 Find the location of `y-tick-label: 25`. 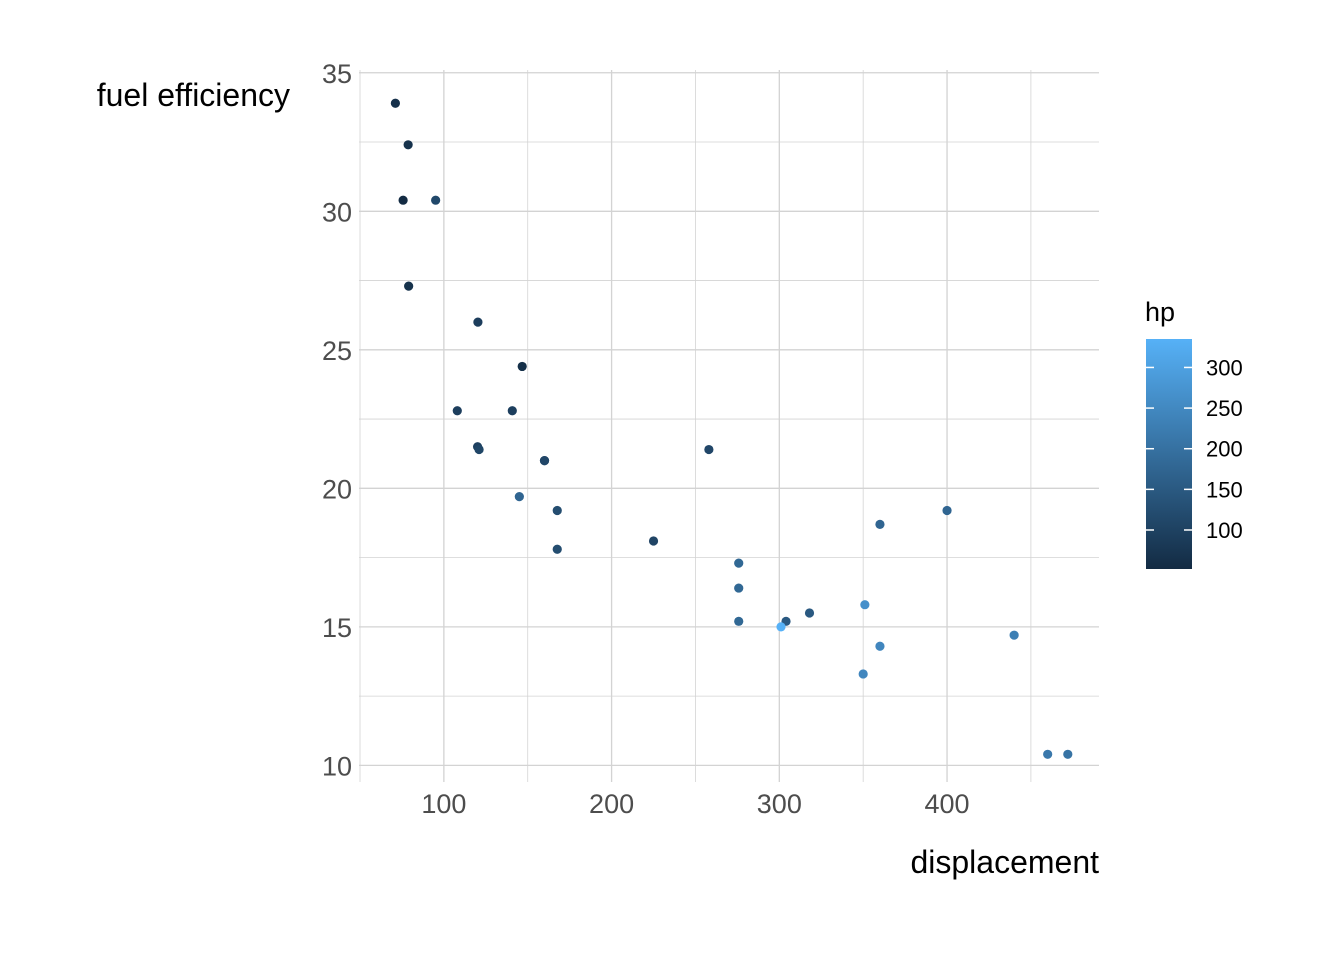

y-tick-label: 25 is located at coordinates (337, 351).